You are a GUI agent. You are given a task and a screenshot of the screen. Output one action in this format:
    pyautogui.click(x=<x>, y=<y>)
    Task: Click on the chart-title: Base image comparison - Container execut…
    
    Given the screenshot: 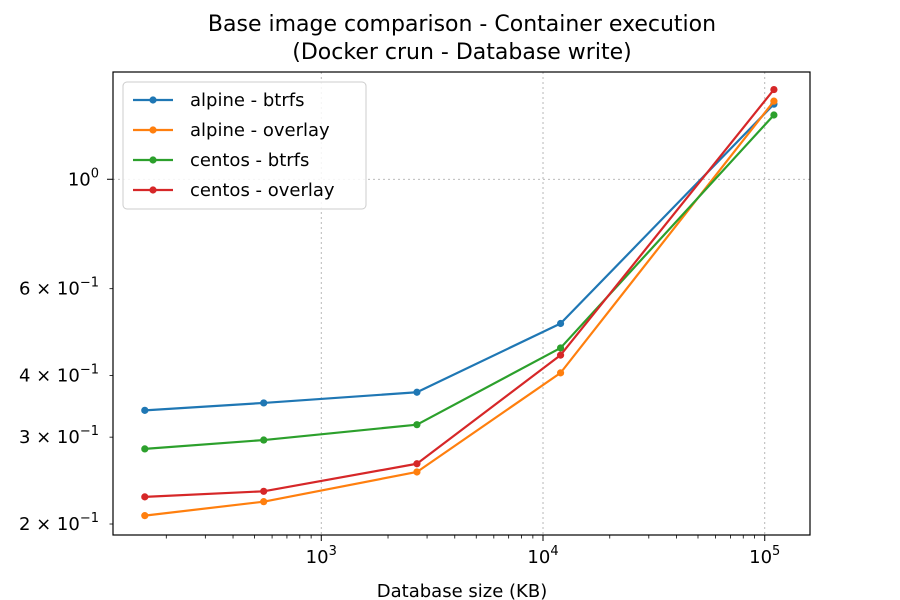 What is the action you would take?
    pyautogui.click(x=462, y=24)
    